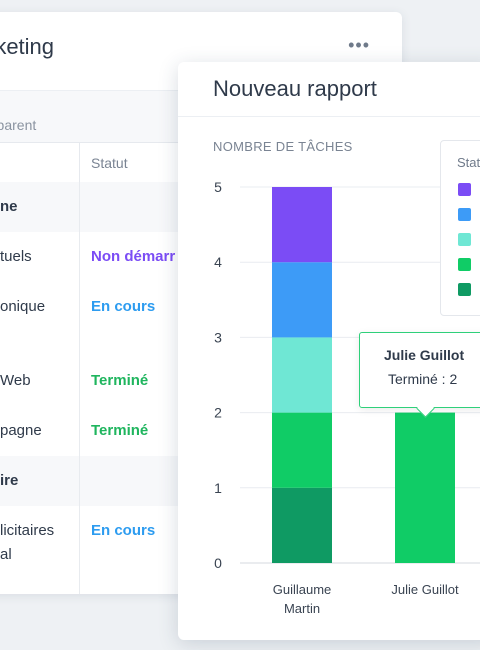  Describe the element at coordinates (424, 355) in the screenshot. I see `tooltip-assignee: Julie Guillot` at that location.